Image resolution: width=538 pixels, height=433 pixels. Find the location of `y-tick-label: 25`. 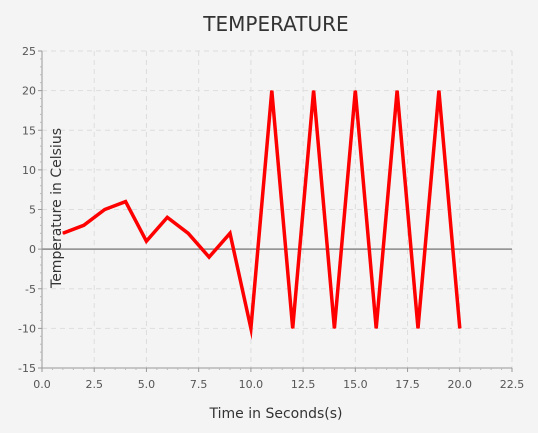

y-tick-label: 25 is located at coordinates (29, 51).